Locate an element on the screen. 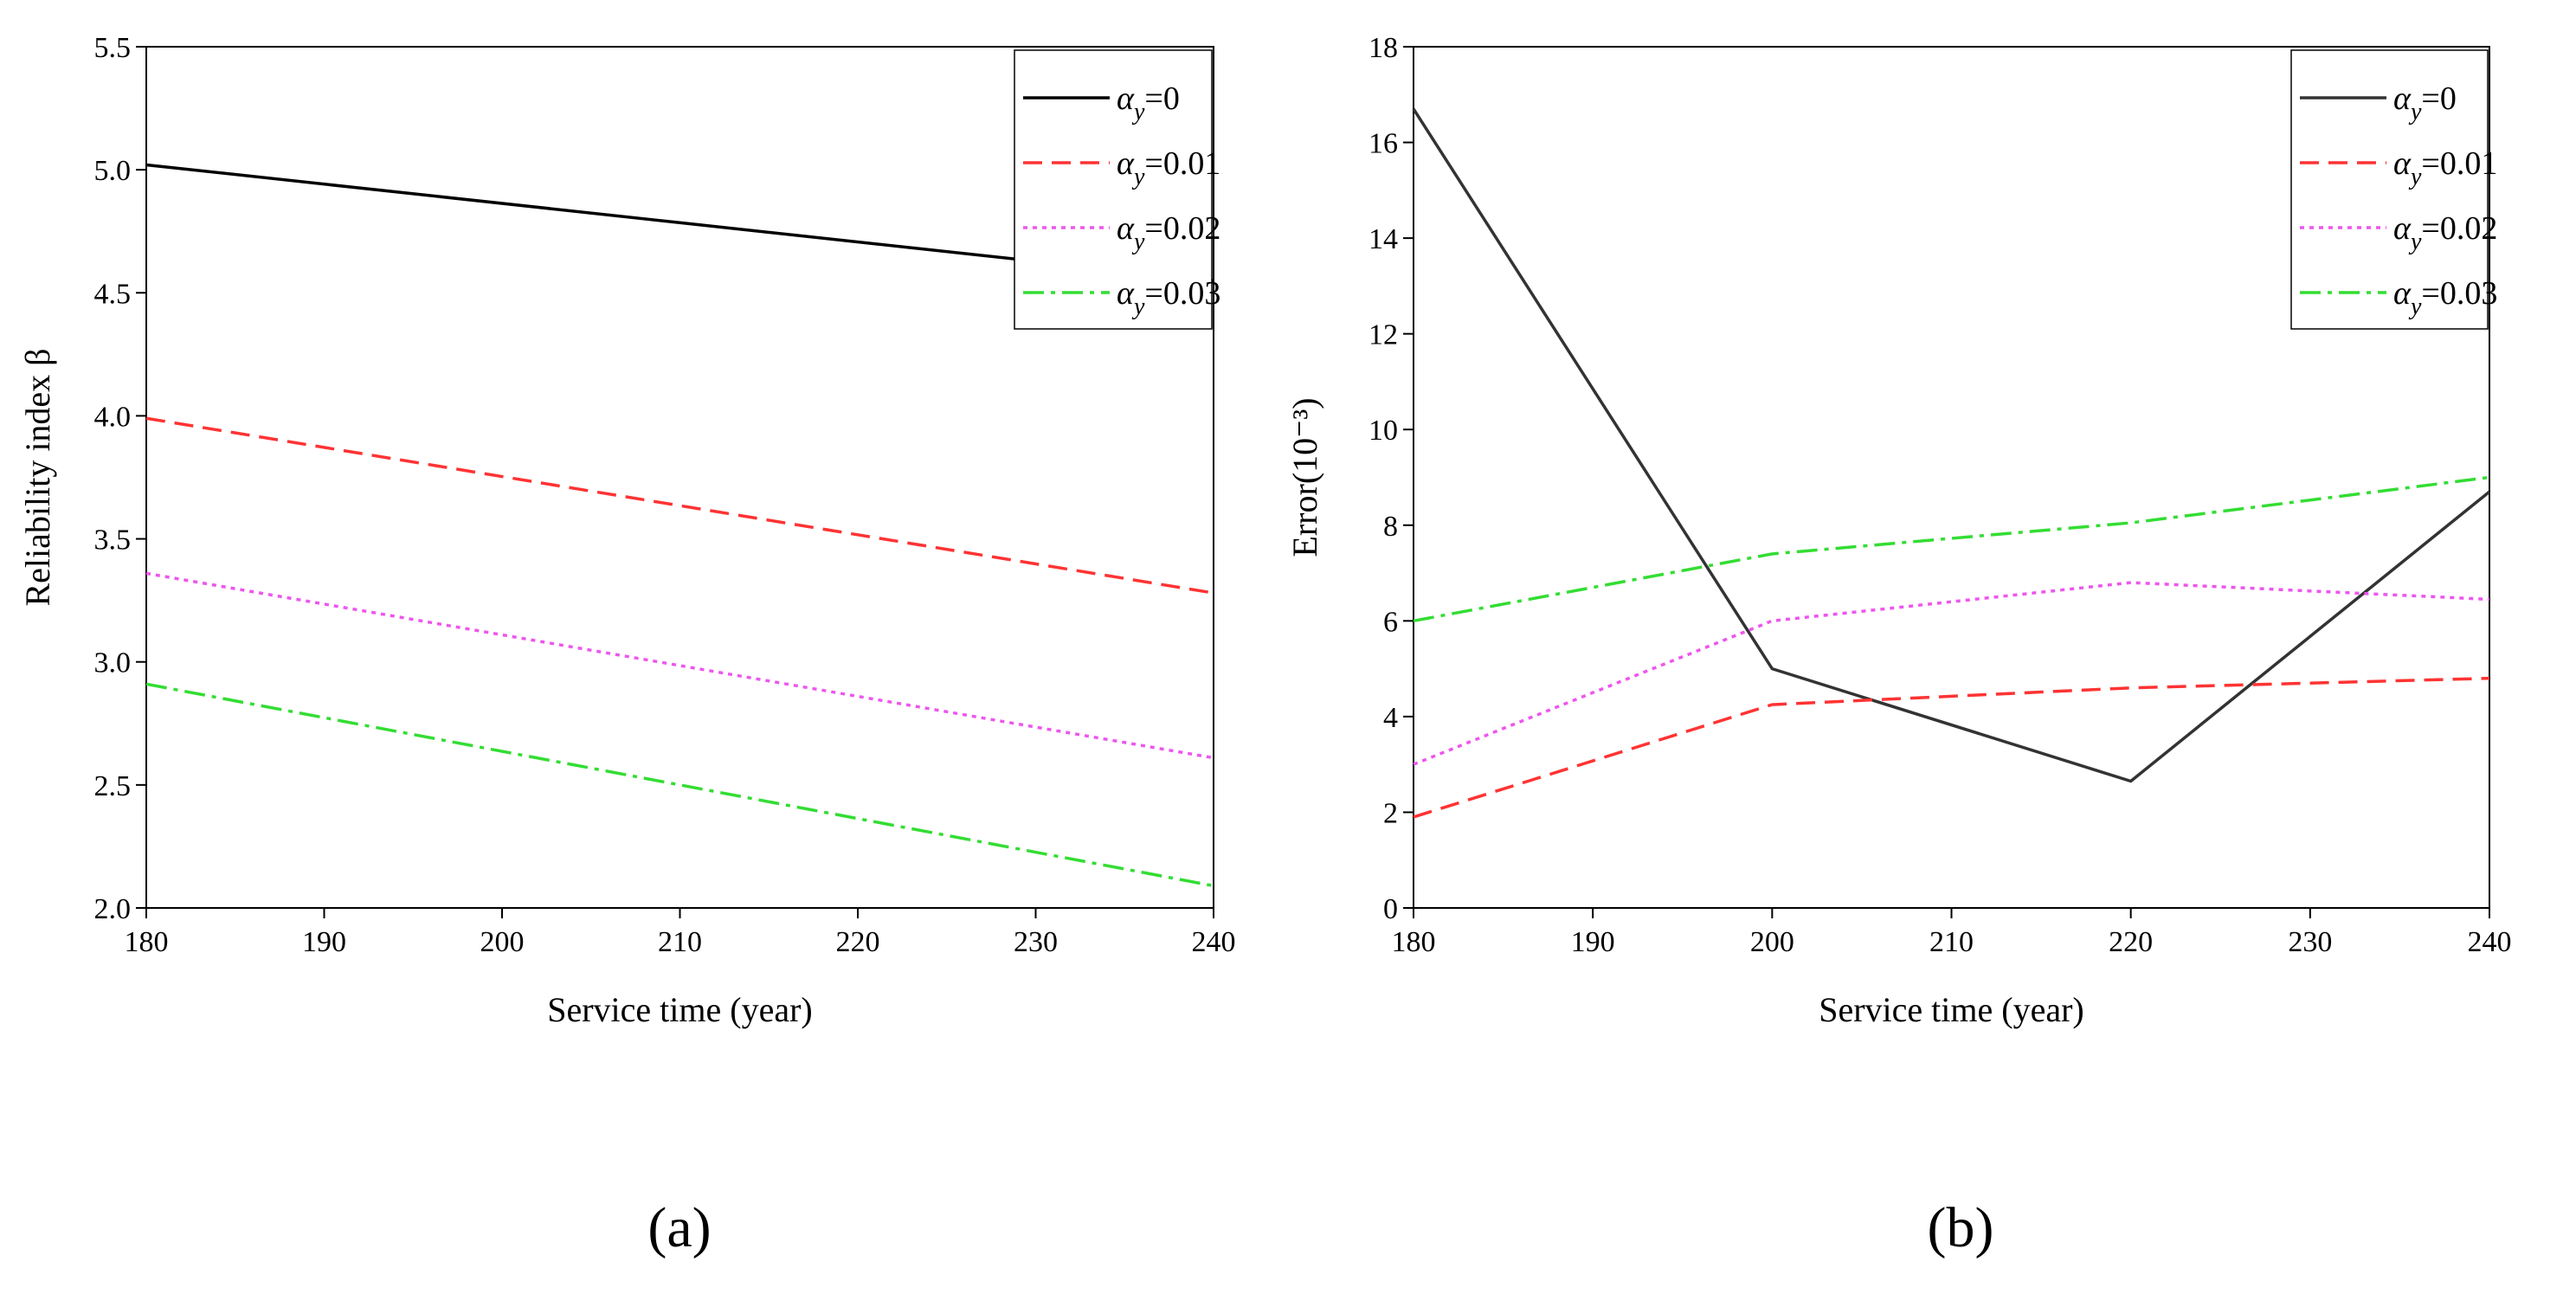 The image size is (2576, 1294). y-tick-label: 16 is located at coordinates (1383, 144).